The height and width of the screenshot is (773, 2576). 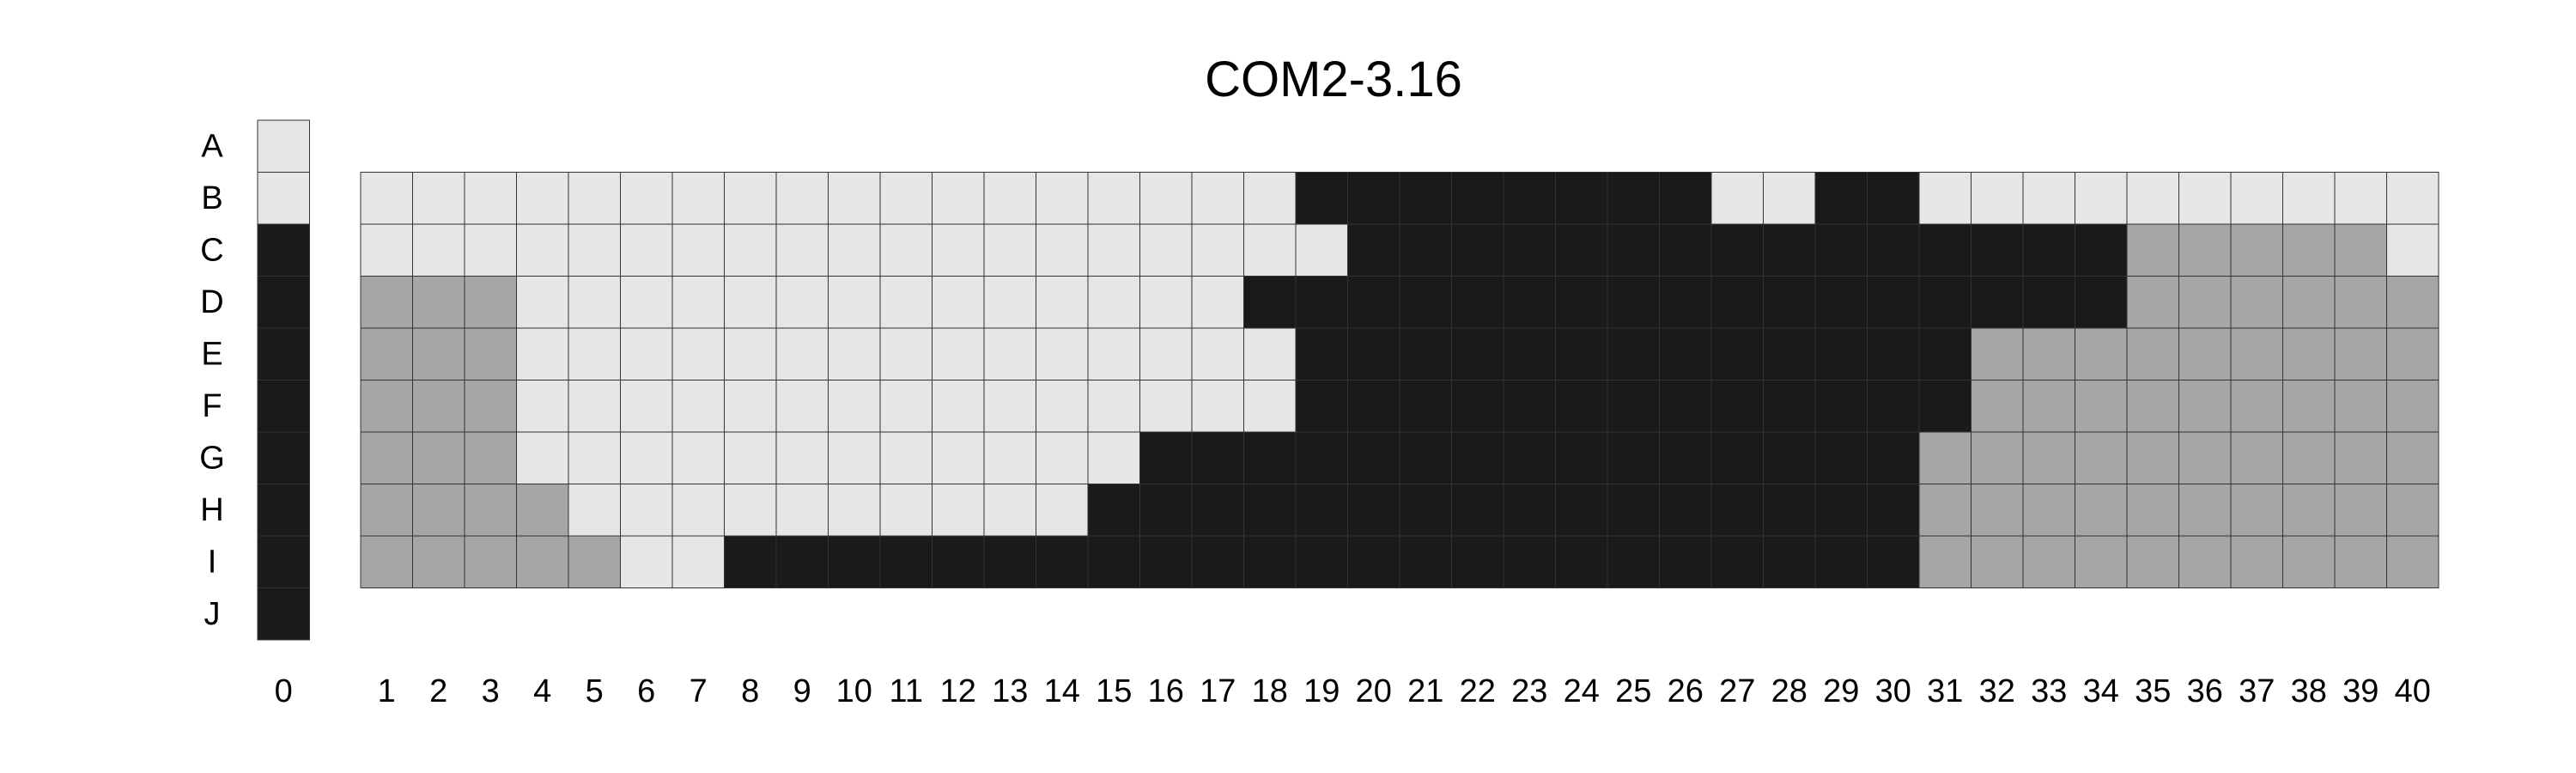 I want to click on cell-C19, so click(x=1321, y=250).